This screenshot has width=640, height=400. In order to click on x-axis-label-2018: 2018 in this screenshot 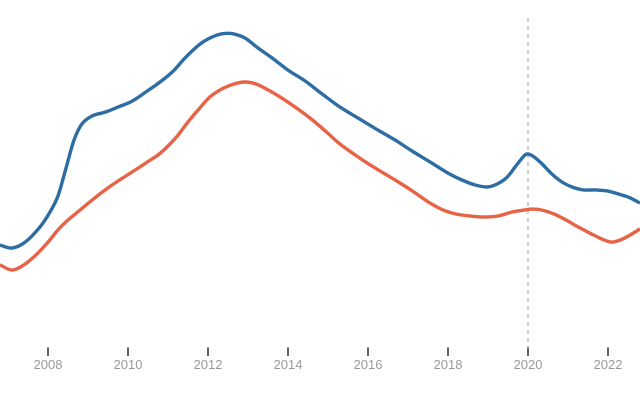, I will do `click(448, 364)`.